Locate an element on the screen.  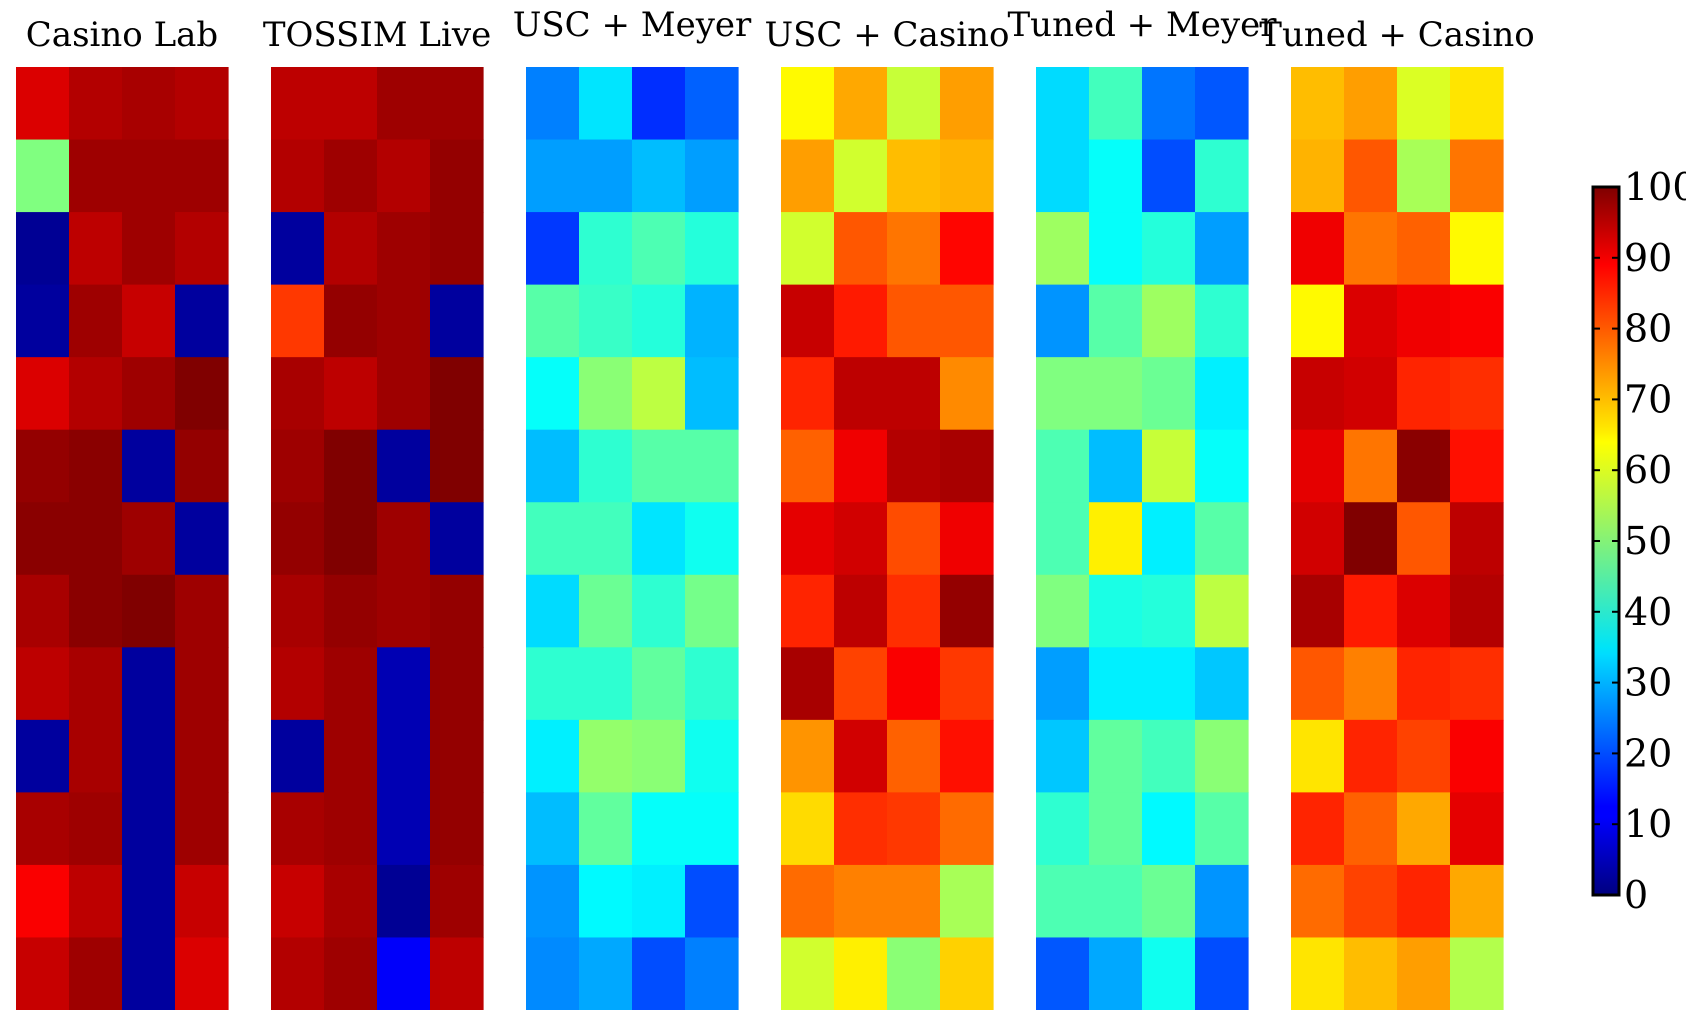
colorbar-tick-label: 0 is located at coordinates (1636, 895).